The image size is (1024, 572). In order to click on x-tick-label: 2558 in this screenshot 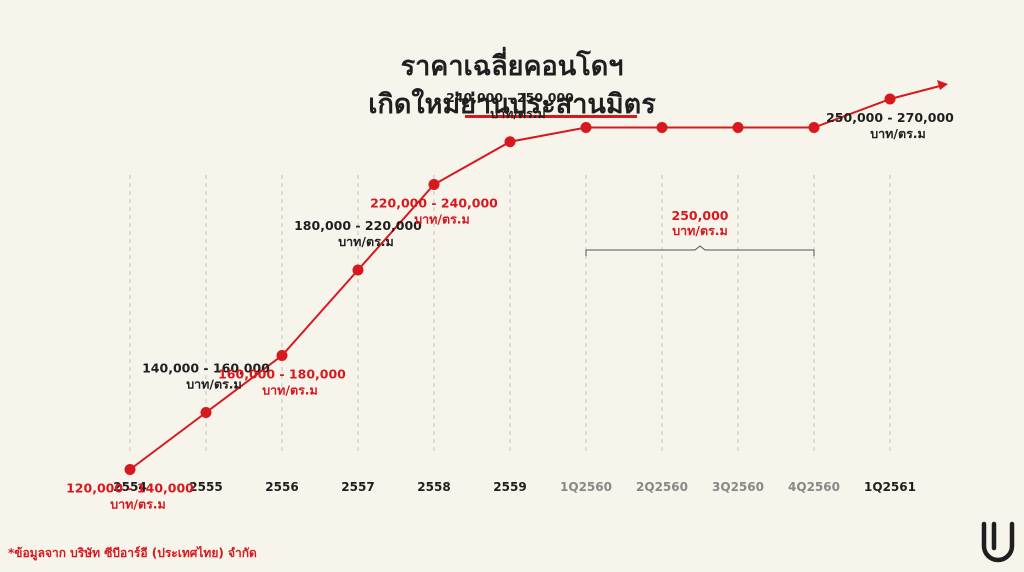, I will do `click(433, 487)`.